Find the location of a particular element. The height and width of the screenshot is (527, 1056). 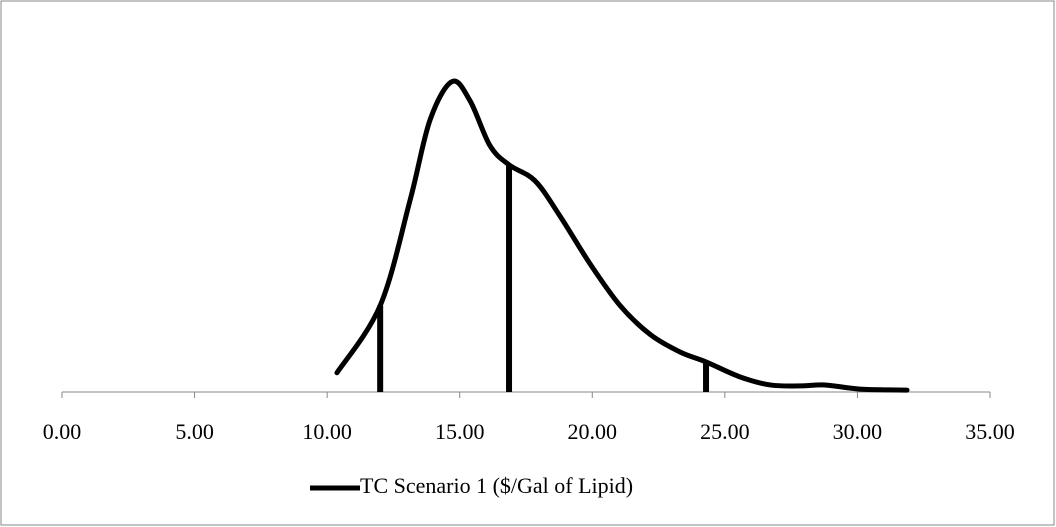

x-tick-label: 30.00 is located at coordinates (858, 431).